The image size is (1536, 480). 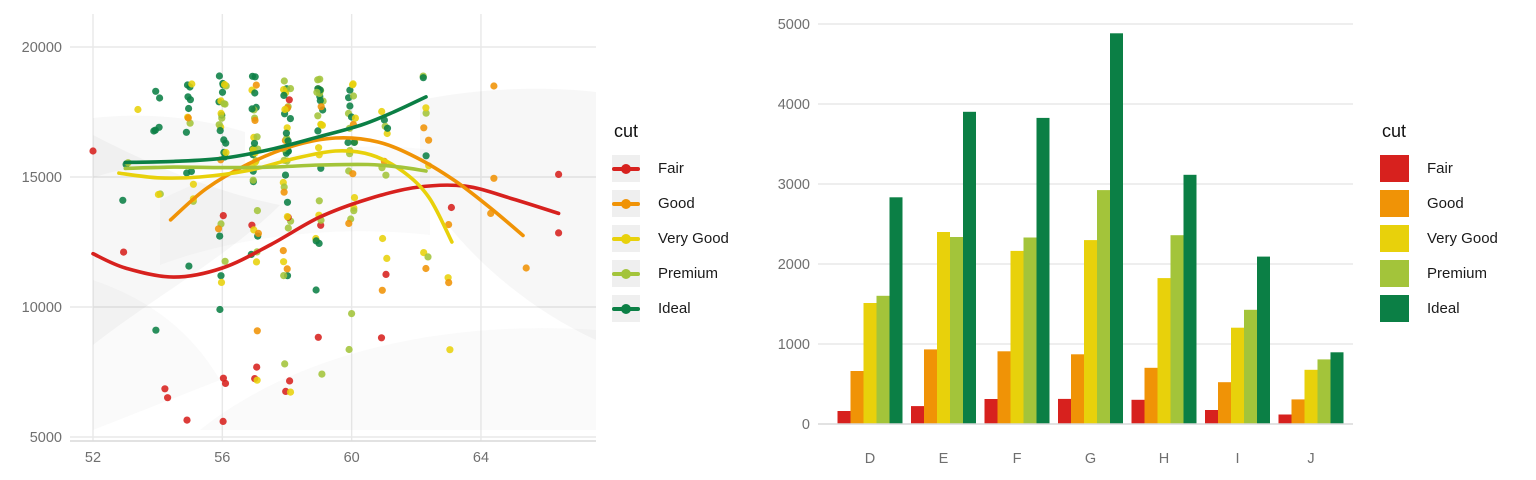 What do you see at coordinates (1103, 307) in the screenshot?
I see `bar-G-premium` at bounding box center [1103, 307].